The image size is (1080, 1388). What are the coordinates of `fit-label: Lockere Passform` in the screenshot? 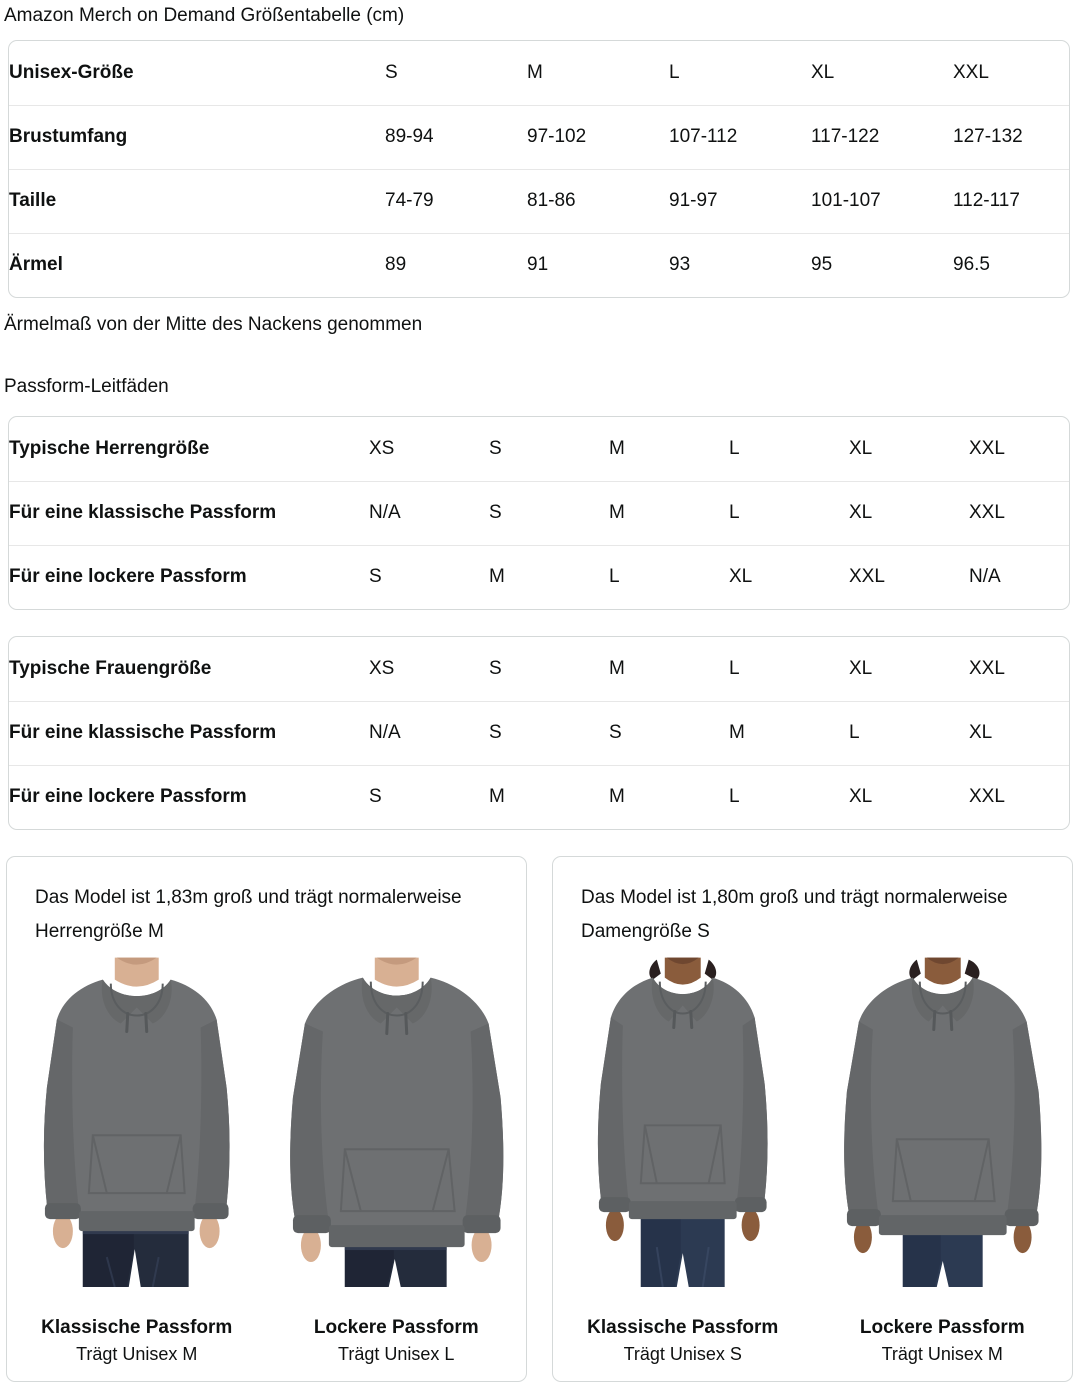 It's located at (942, 1327).